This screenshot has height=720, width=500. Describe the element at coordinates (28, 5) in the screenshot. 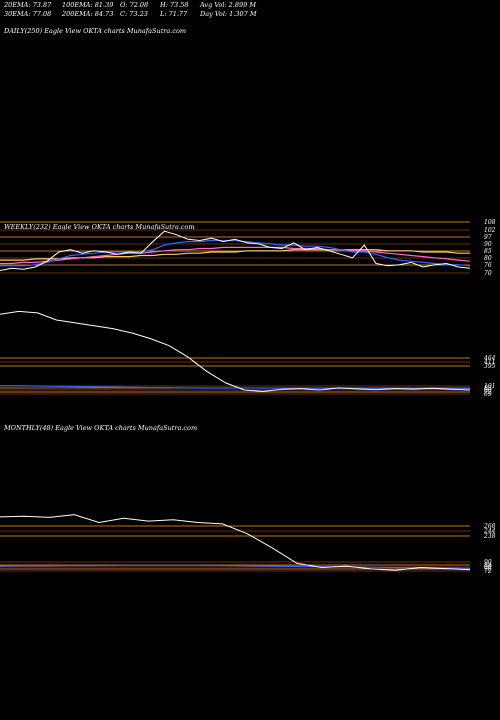

I see `ema20-value: 20EMA: 73.87` at that location.